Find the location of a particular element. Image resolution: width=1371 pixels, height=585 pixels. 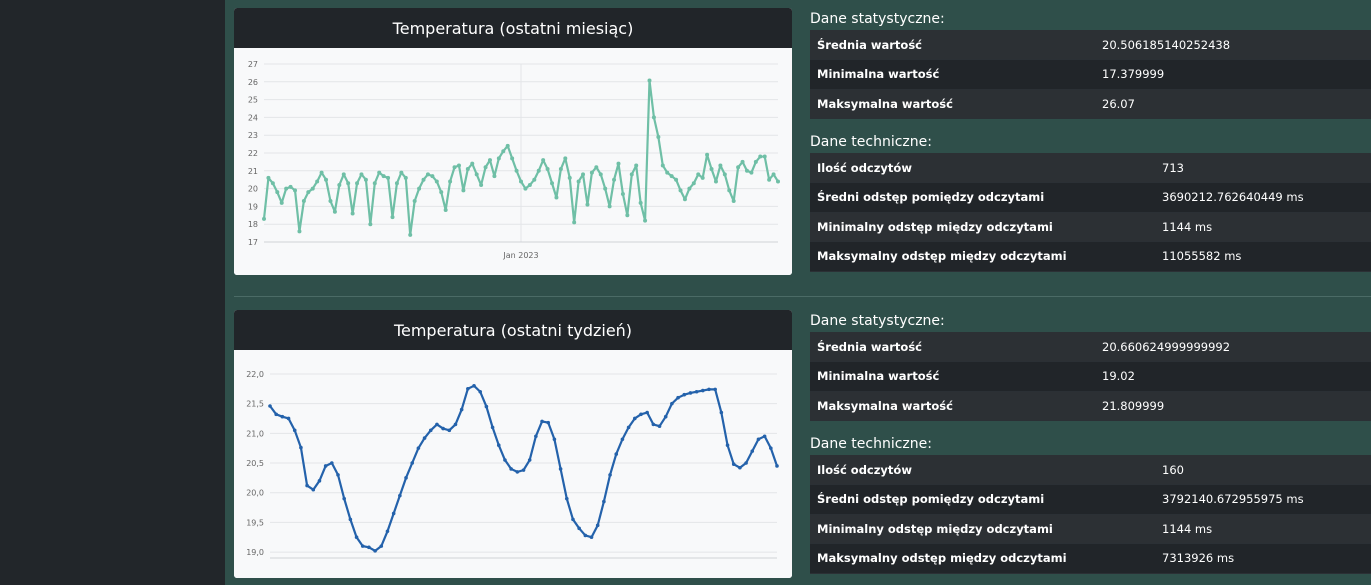

y-tick-label: 27 is located at coordinates (253, 64).